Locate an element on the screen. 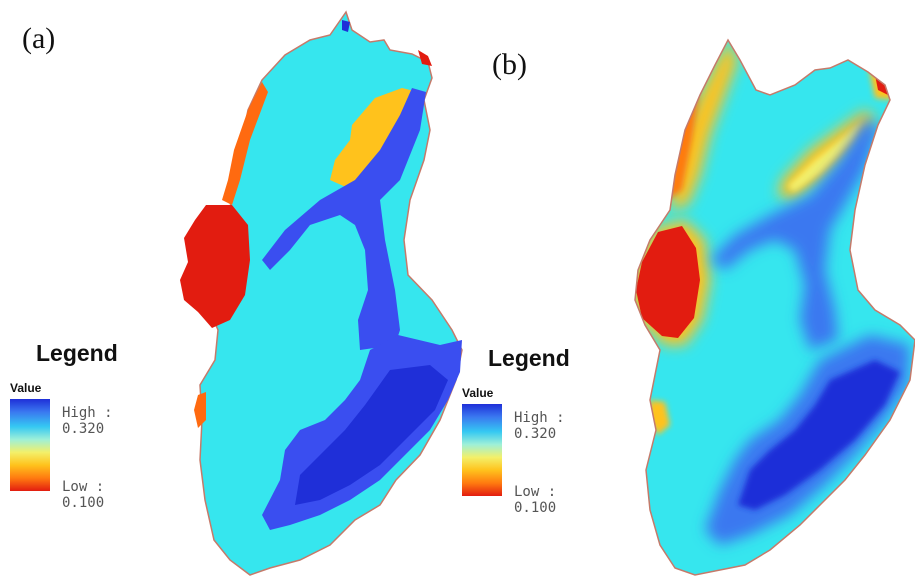 This screenshot has width=915, height=582. region-red-top is located at coordinates (425, 58).